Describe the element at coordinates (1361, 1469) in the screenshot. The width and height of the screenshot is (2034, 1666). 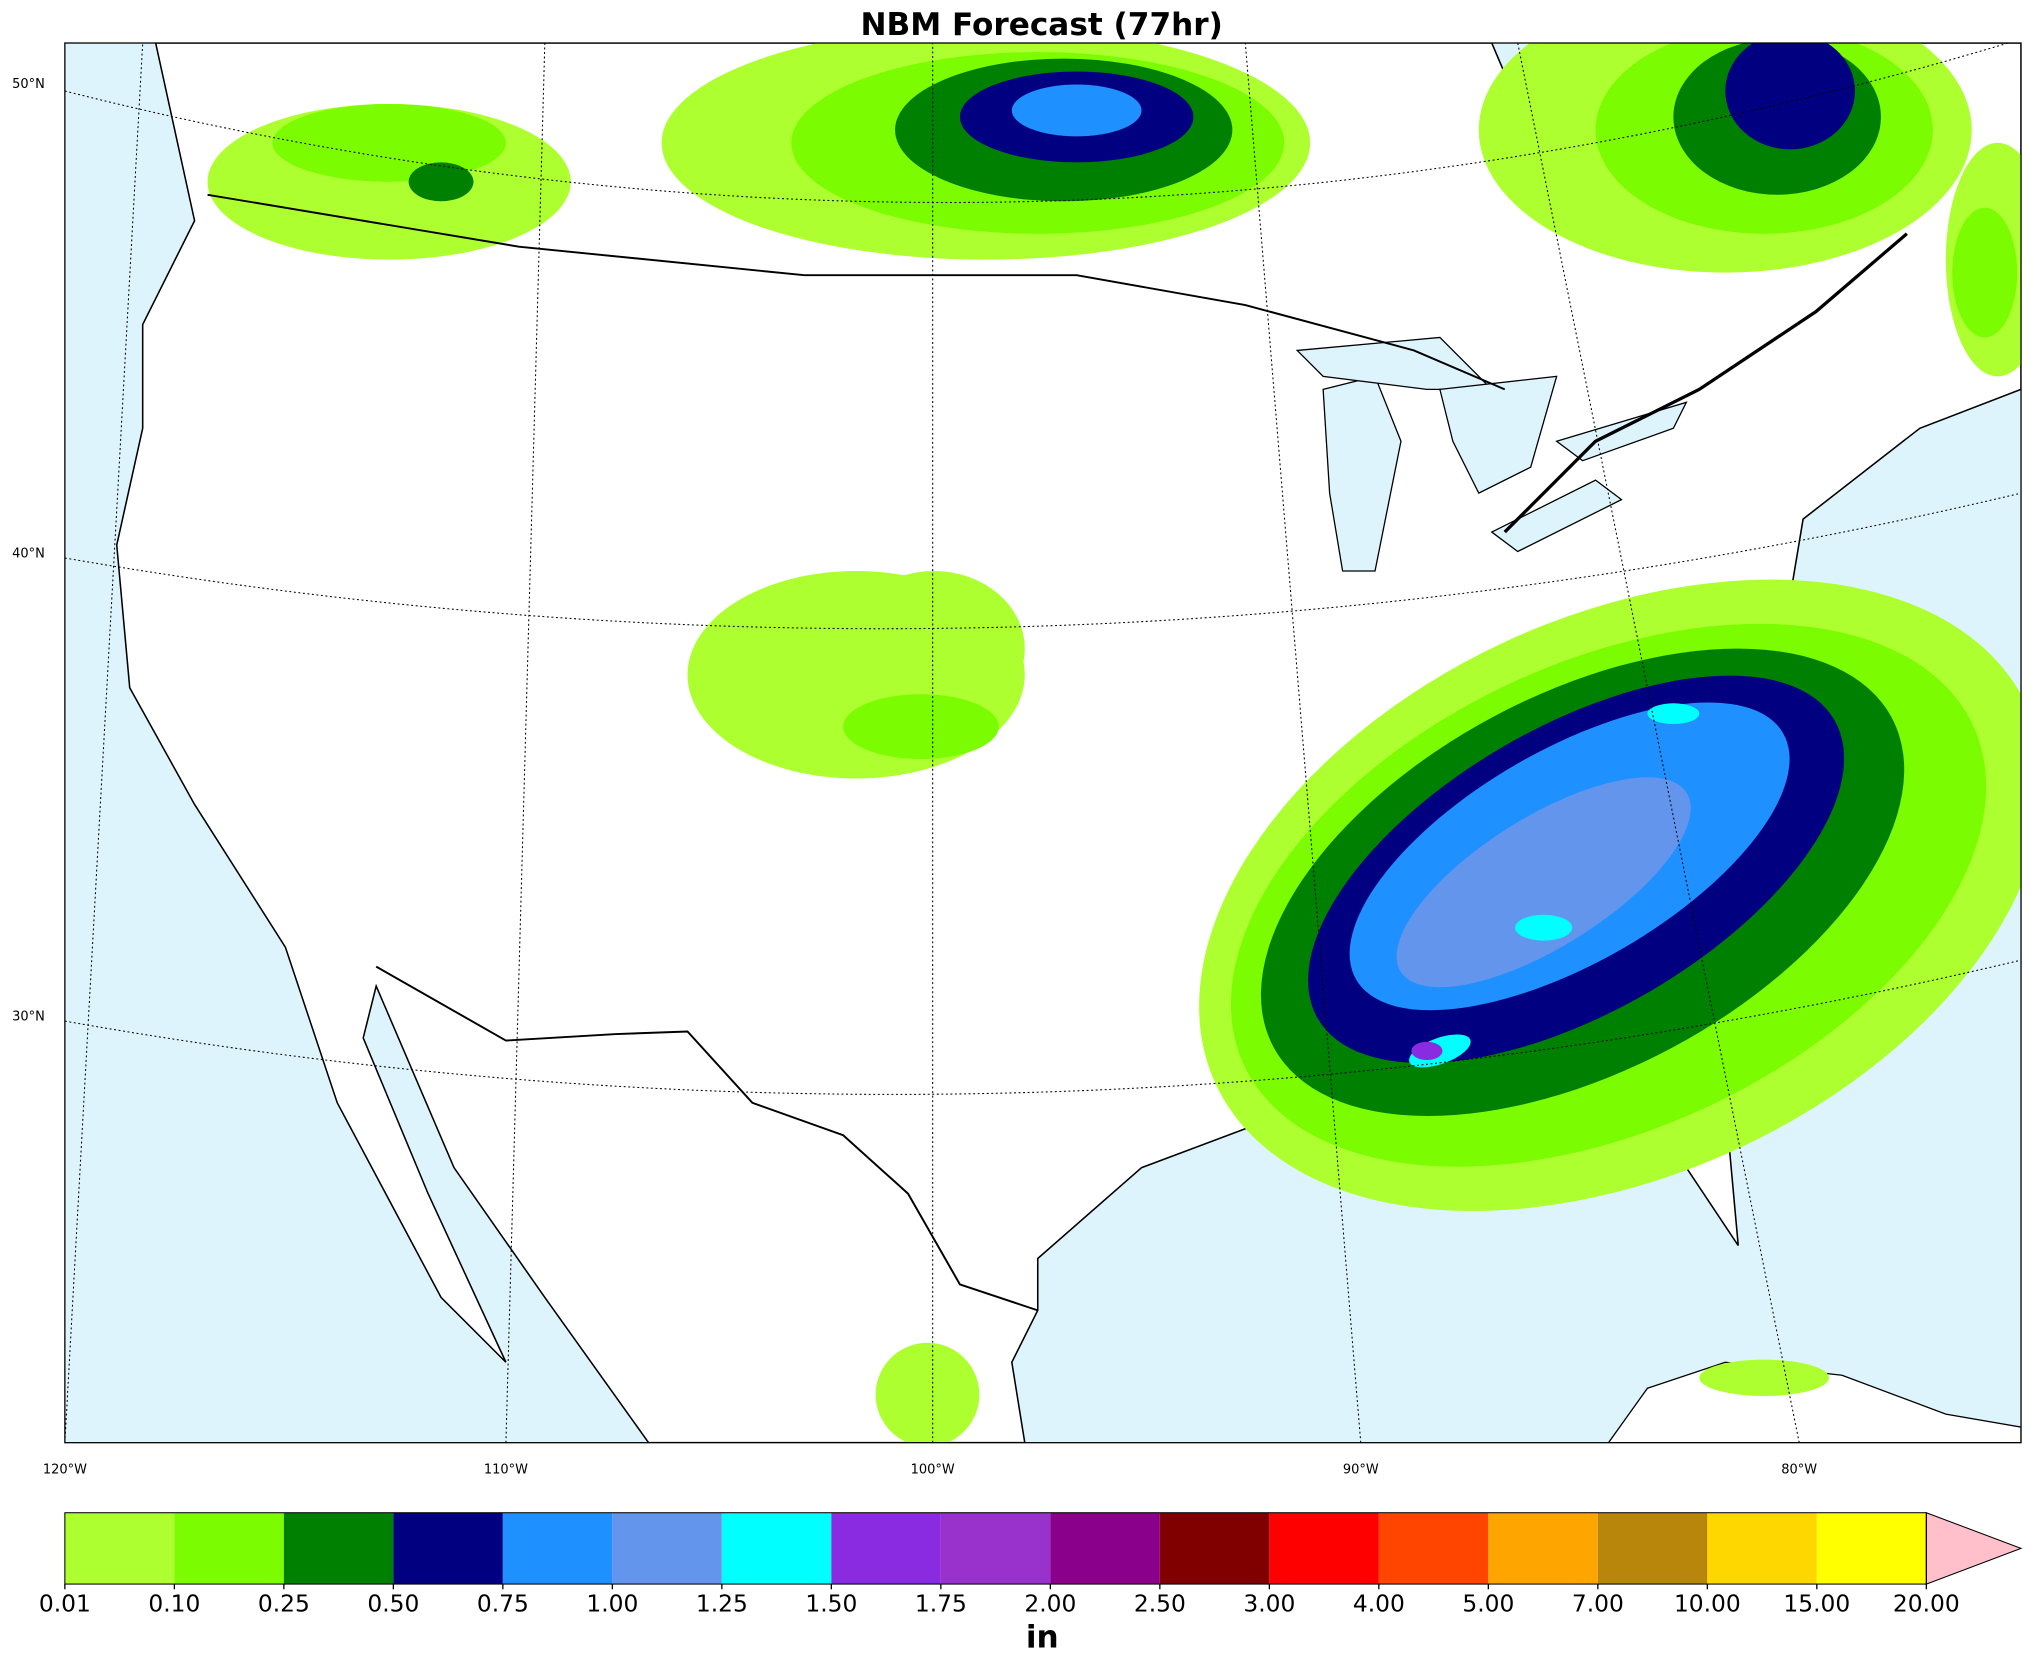
I see `lon-label: 90°W` at that location.